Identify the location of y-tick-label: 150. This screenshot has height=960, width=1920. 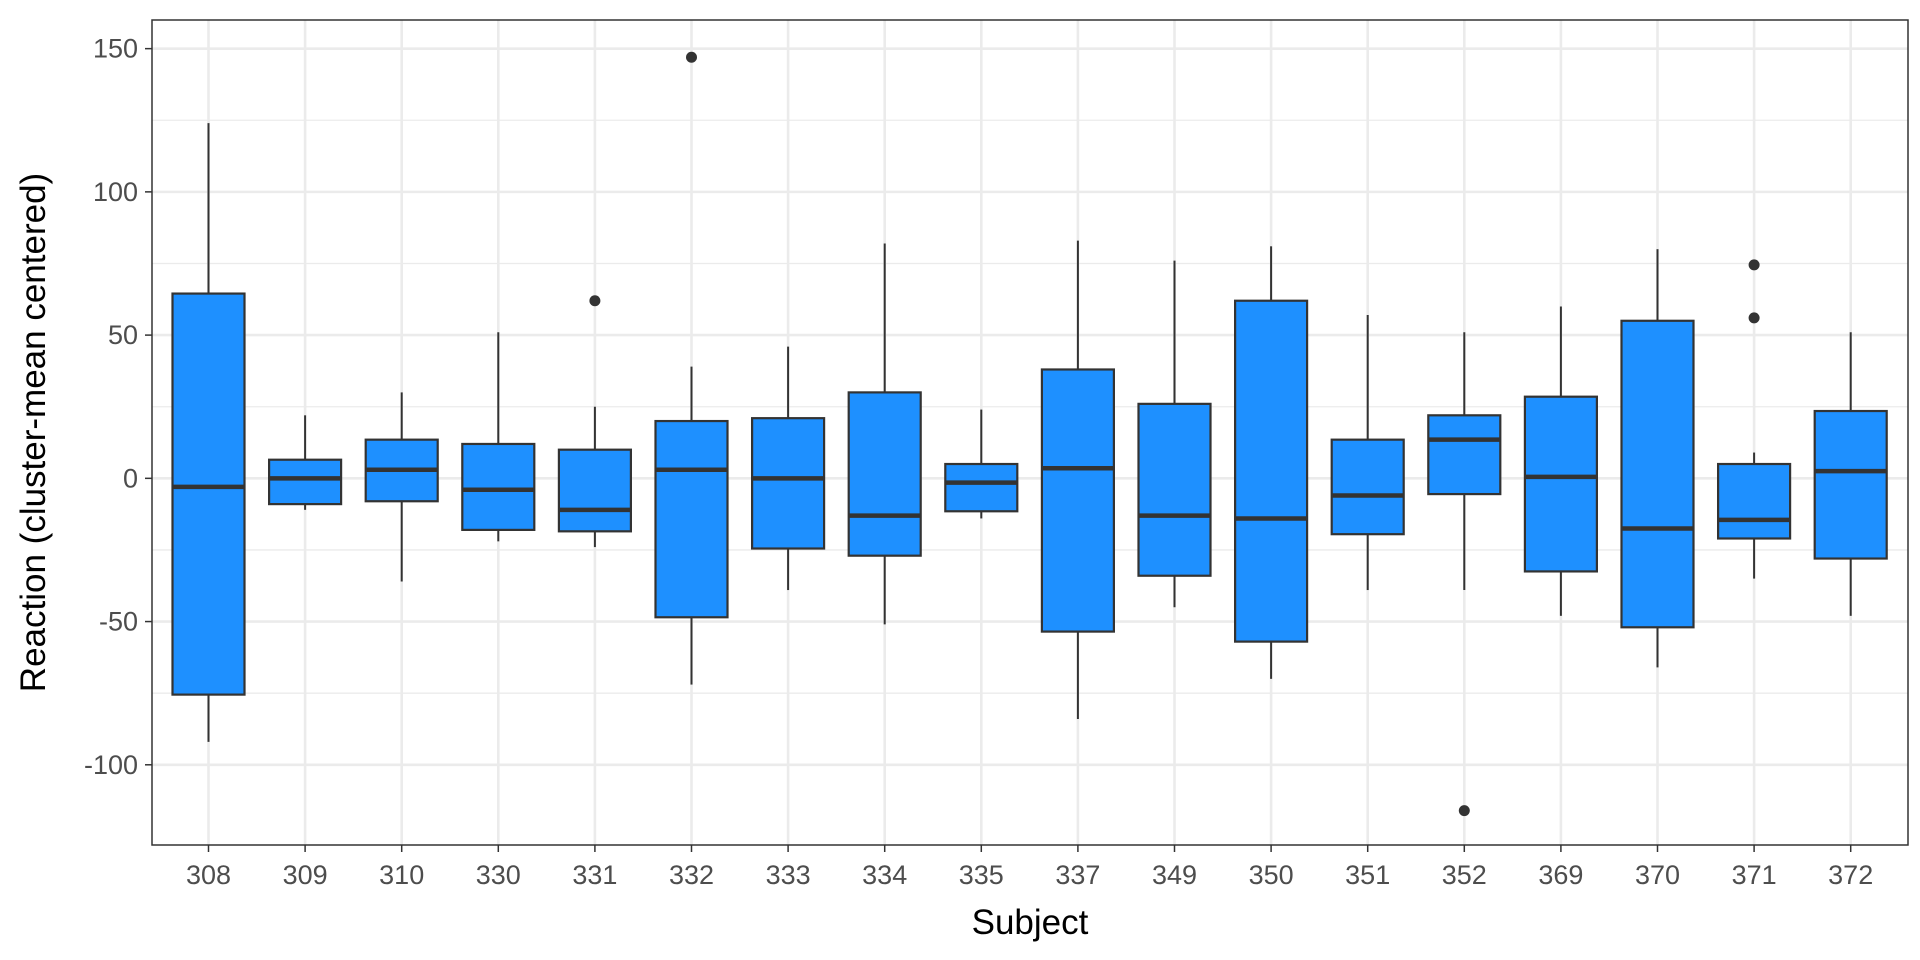
(115, 49).